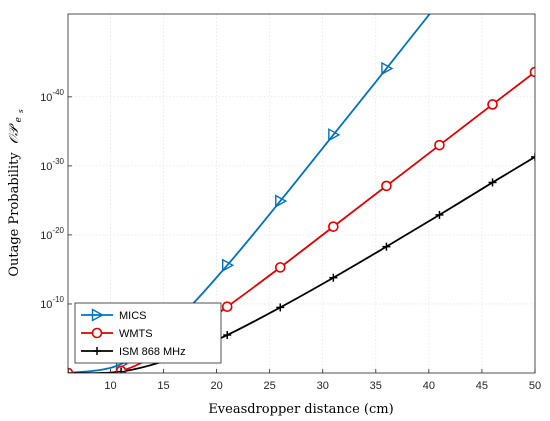 The image size is (550, 421). What do you see at coordinates (97, 351) in the screenshot?
I see `legend-marker-ism-868-mhz` at bounding box center [97, 351].